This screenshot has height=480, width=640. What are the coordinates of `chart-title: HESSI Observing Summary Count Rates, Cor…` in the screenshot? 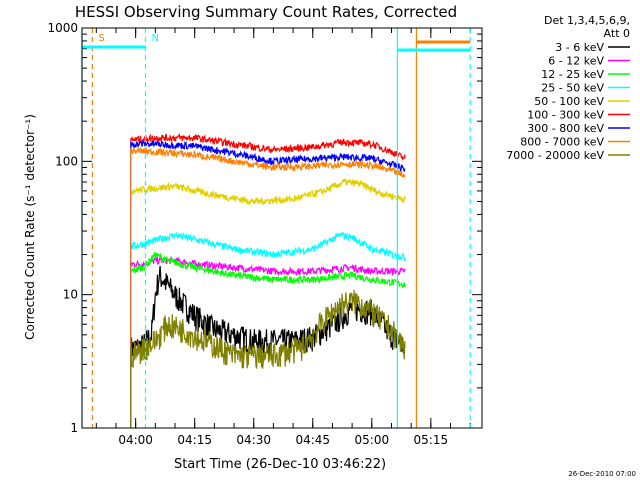 It's located at (266, 12).